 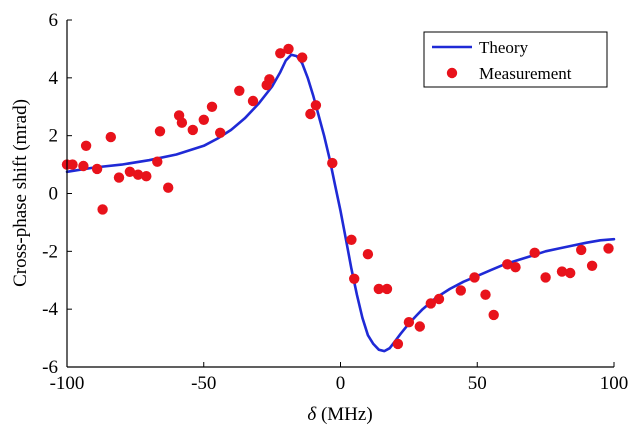 What do you see at coordinates (54, 78) in the screenshot?
I see `y-tick-label: 4` at bounding box center [54, 78].